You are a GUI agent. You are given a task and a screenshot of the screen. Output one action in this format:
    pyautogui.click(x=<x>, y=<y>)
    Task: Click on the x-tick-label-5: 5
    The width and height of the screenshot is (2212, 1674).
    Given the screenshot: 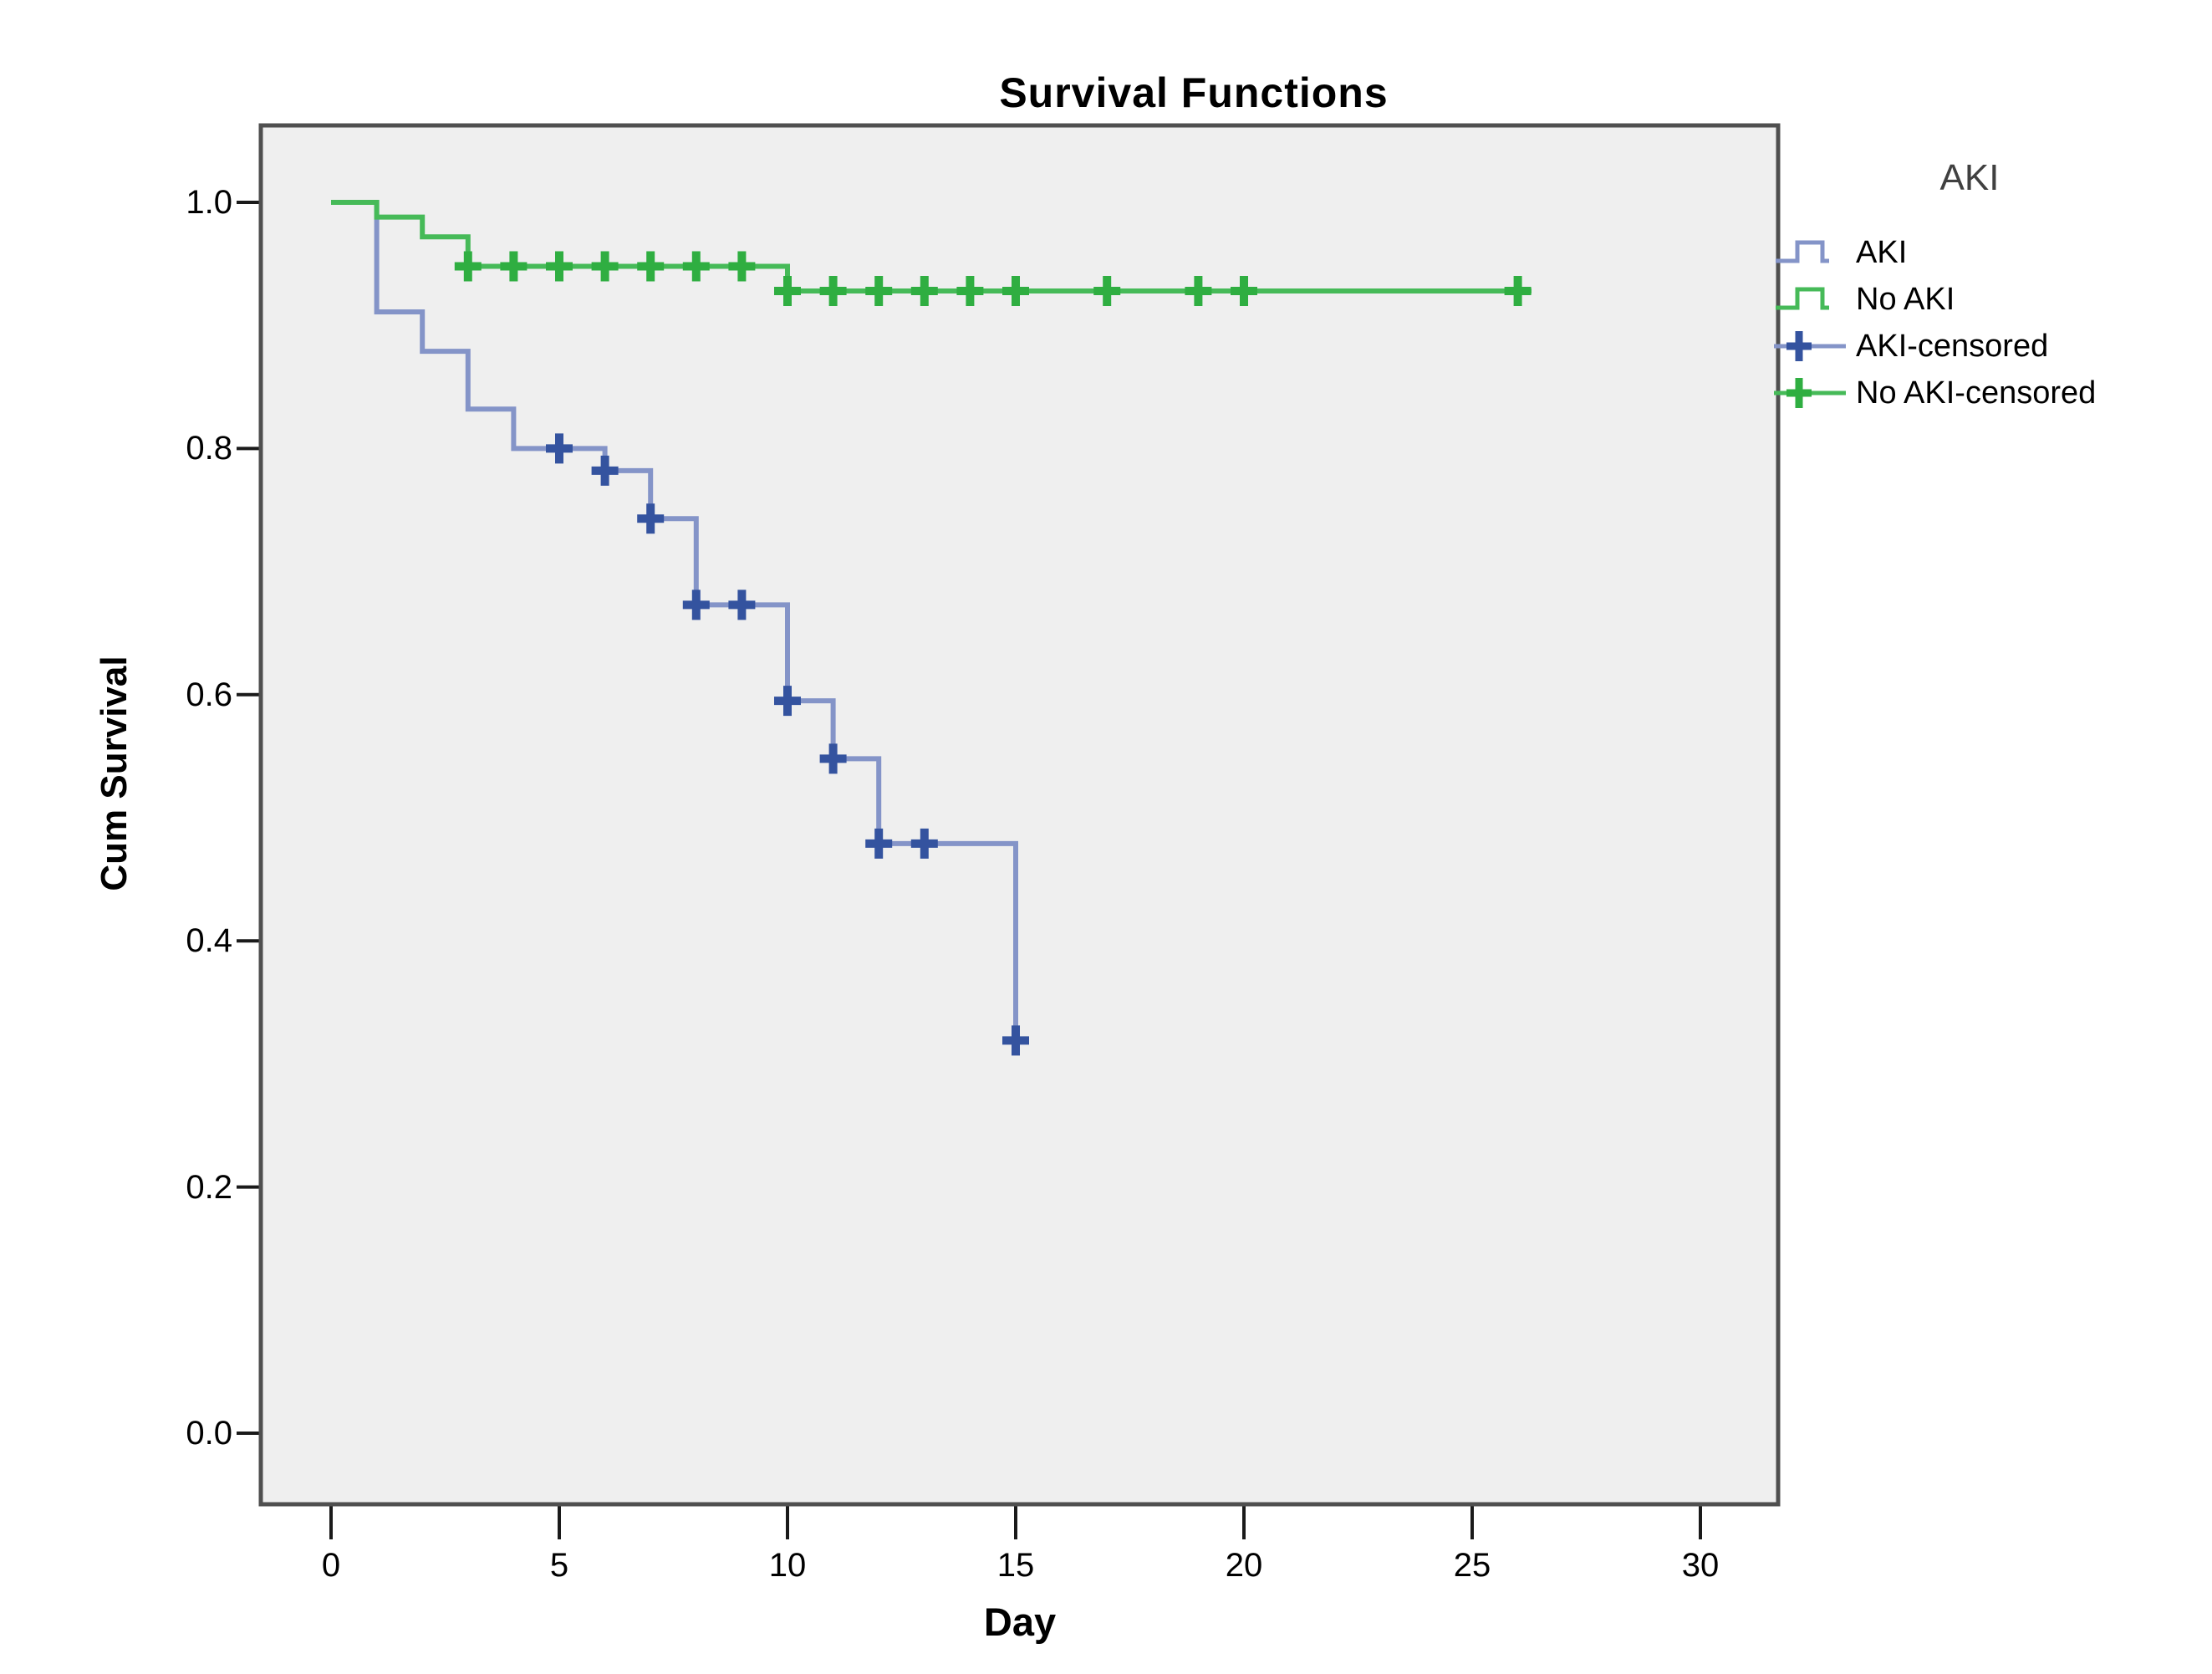 What is the action you would take?
    pyautogui.click(x=559, y=1565)
    